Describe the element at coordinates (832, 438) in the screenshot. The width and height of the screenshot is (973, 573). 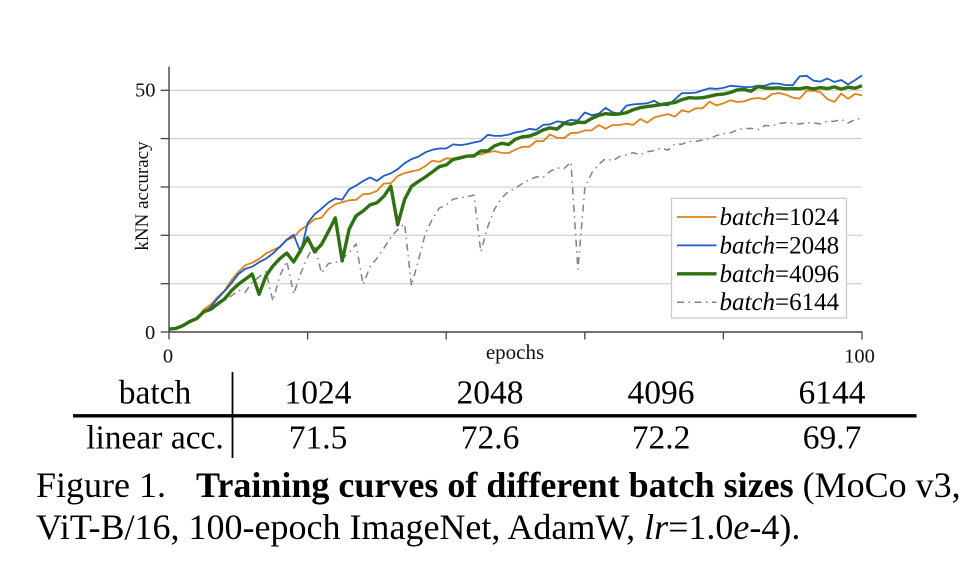
I see `svg-text: 69.7` at that location.